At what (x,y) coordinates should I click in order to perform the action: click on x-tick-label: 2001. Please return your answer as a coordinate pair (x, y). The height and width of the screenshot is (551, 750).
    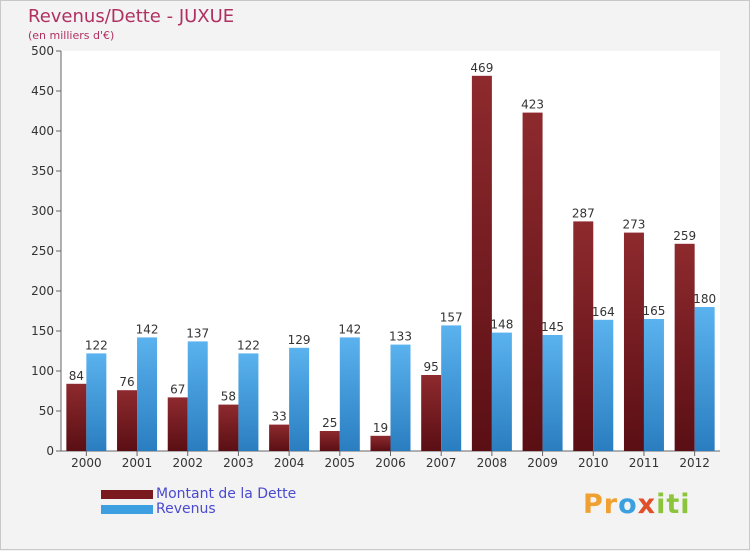
    Looking at the image, I should click on (137, 463).